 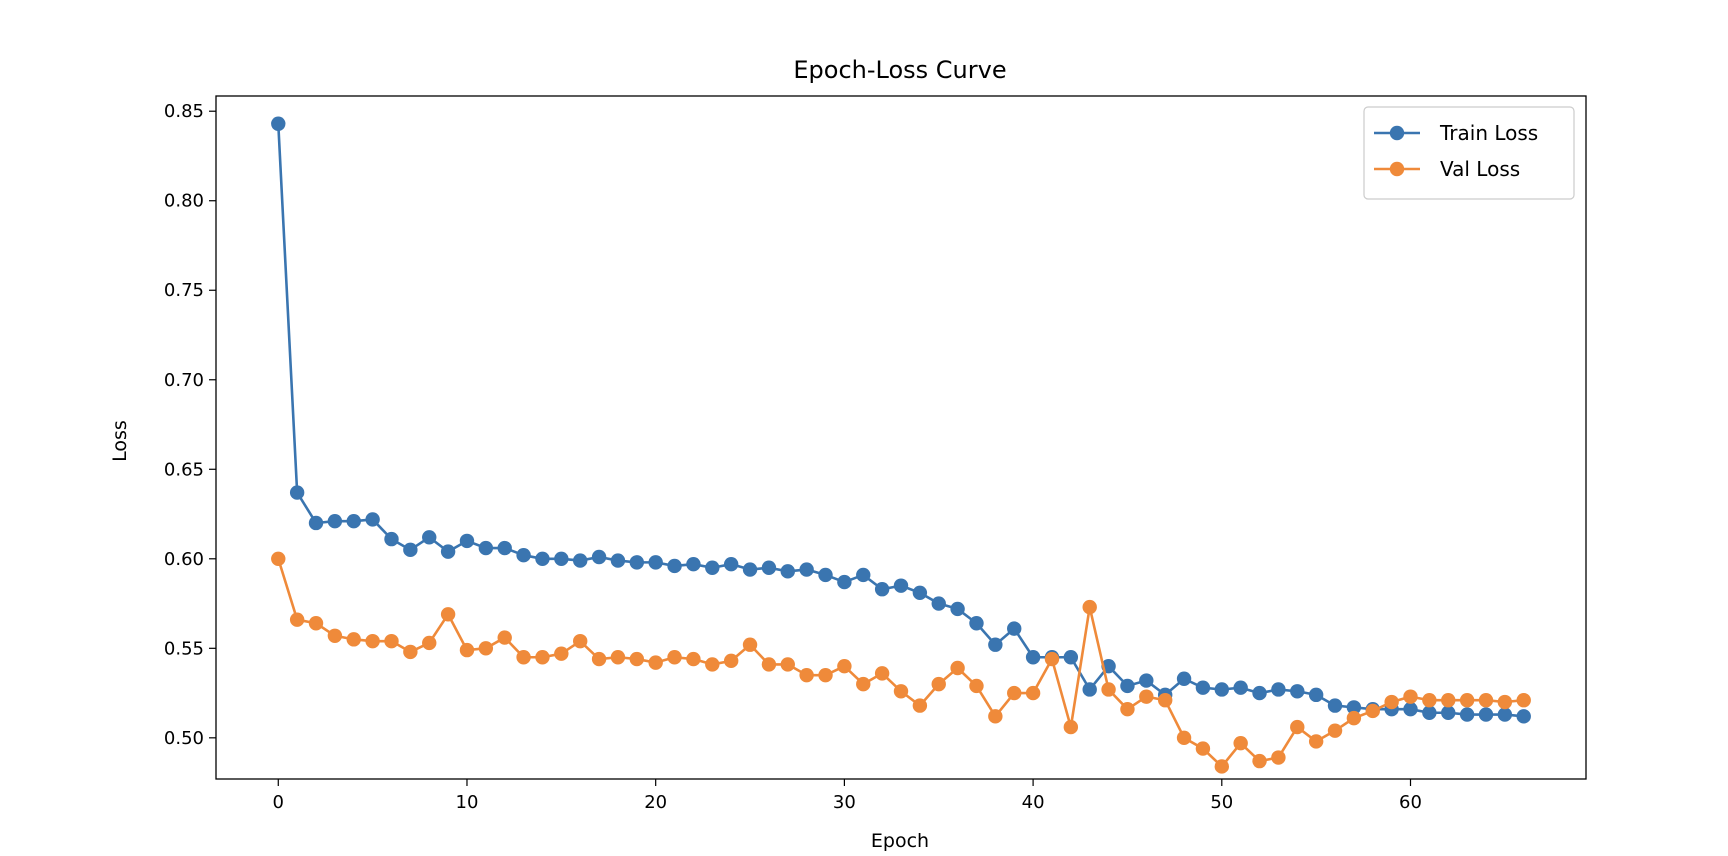 What do you see at coordinates (1397, 133) in the screenshot?
I see `legend-marker` at bounding box center [1397, 133].